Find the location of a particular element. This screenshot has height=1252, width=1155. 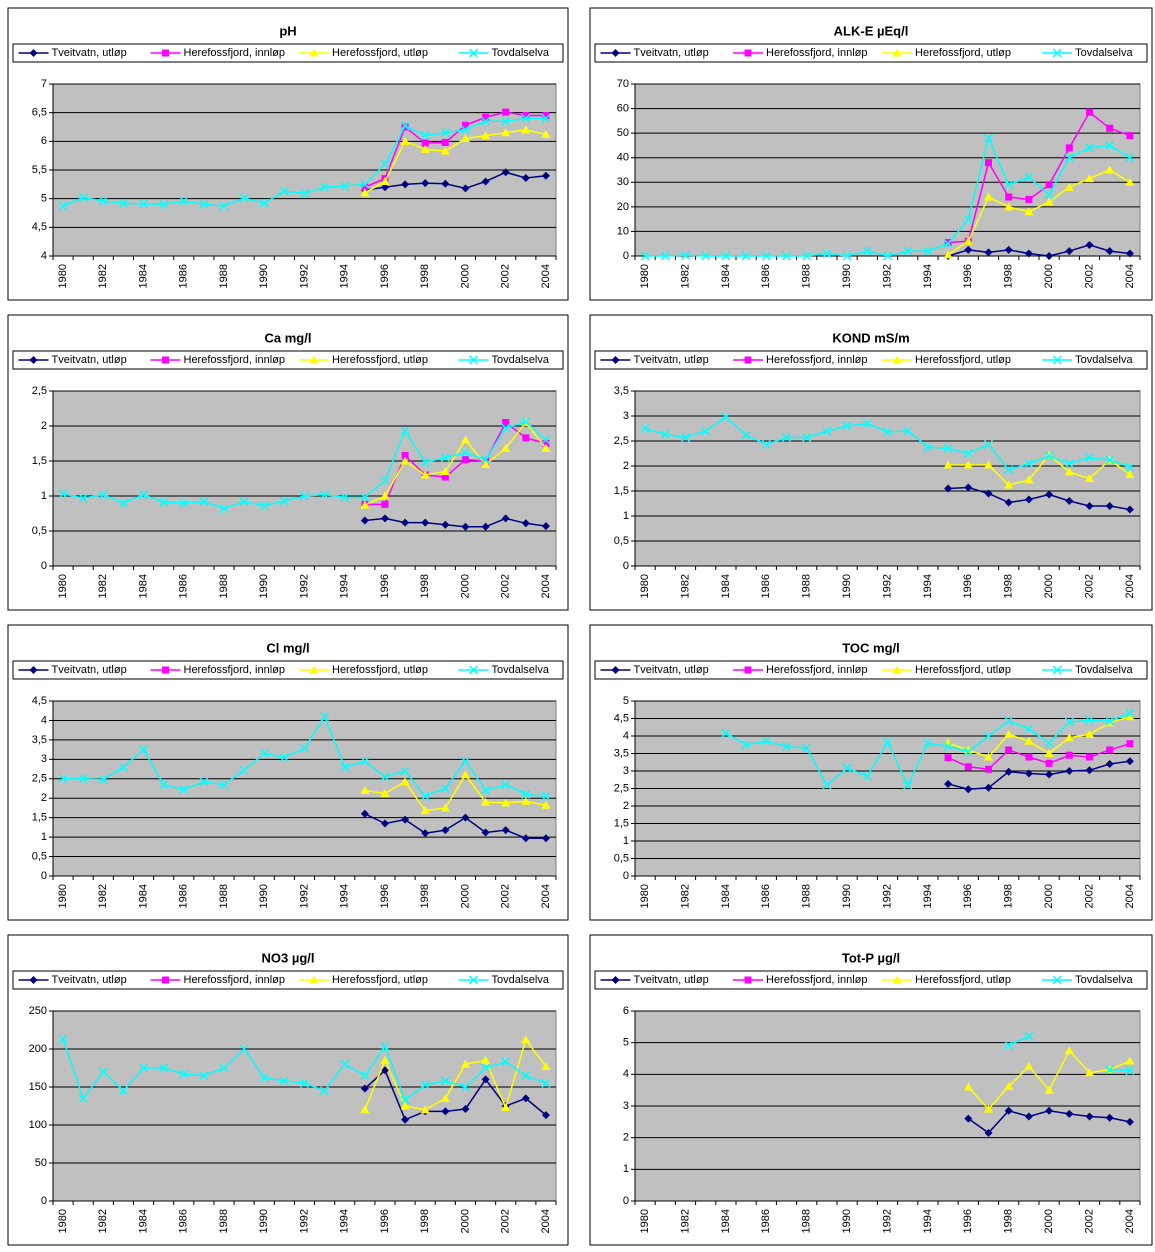

y-tick-label: 2 is located at coordinates (626, 806).